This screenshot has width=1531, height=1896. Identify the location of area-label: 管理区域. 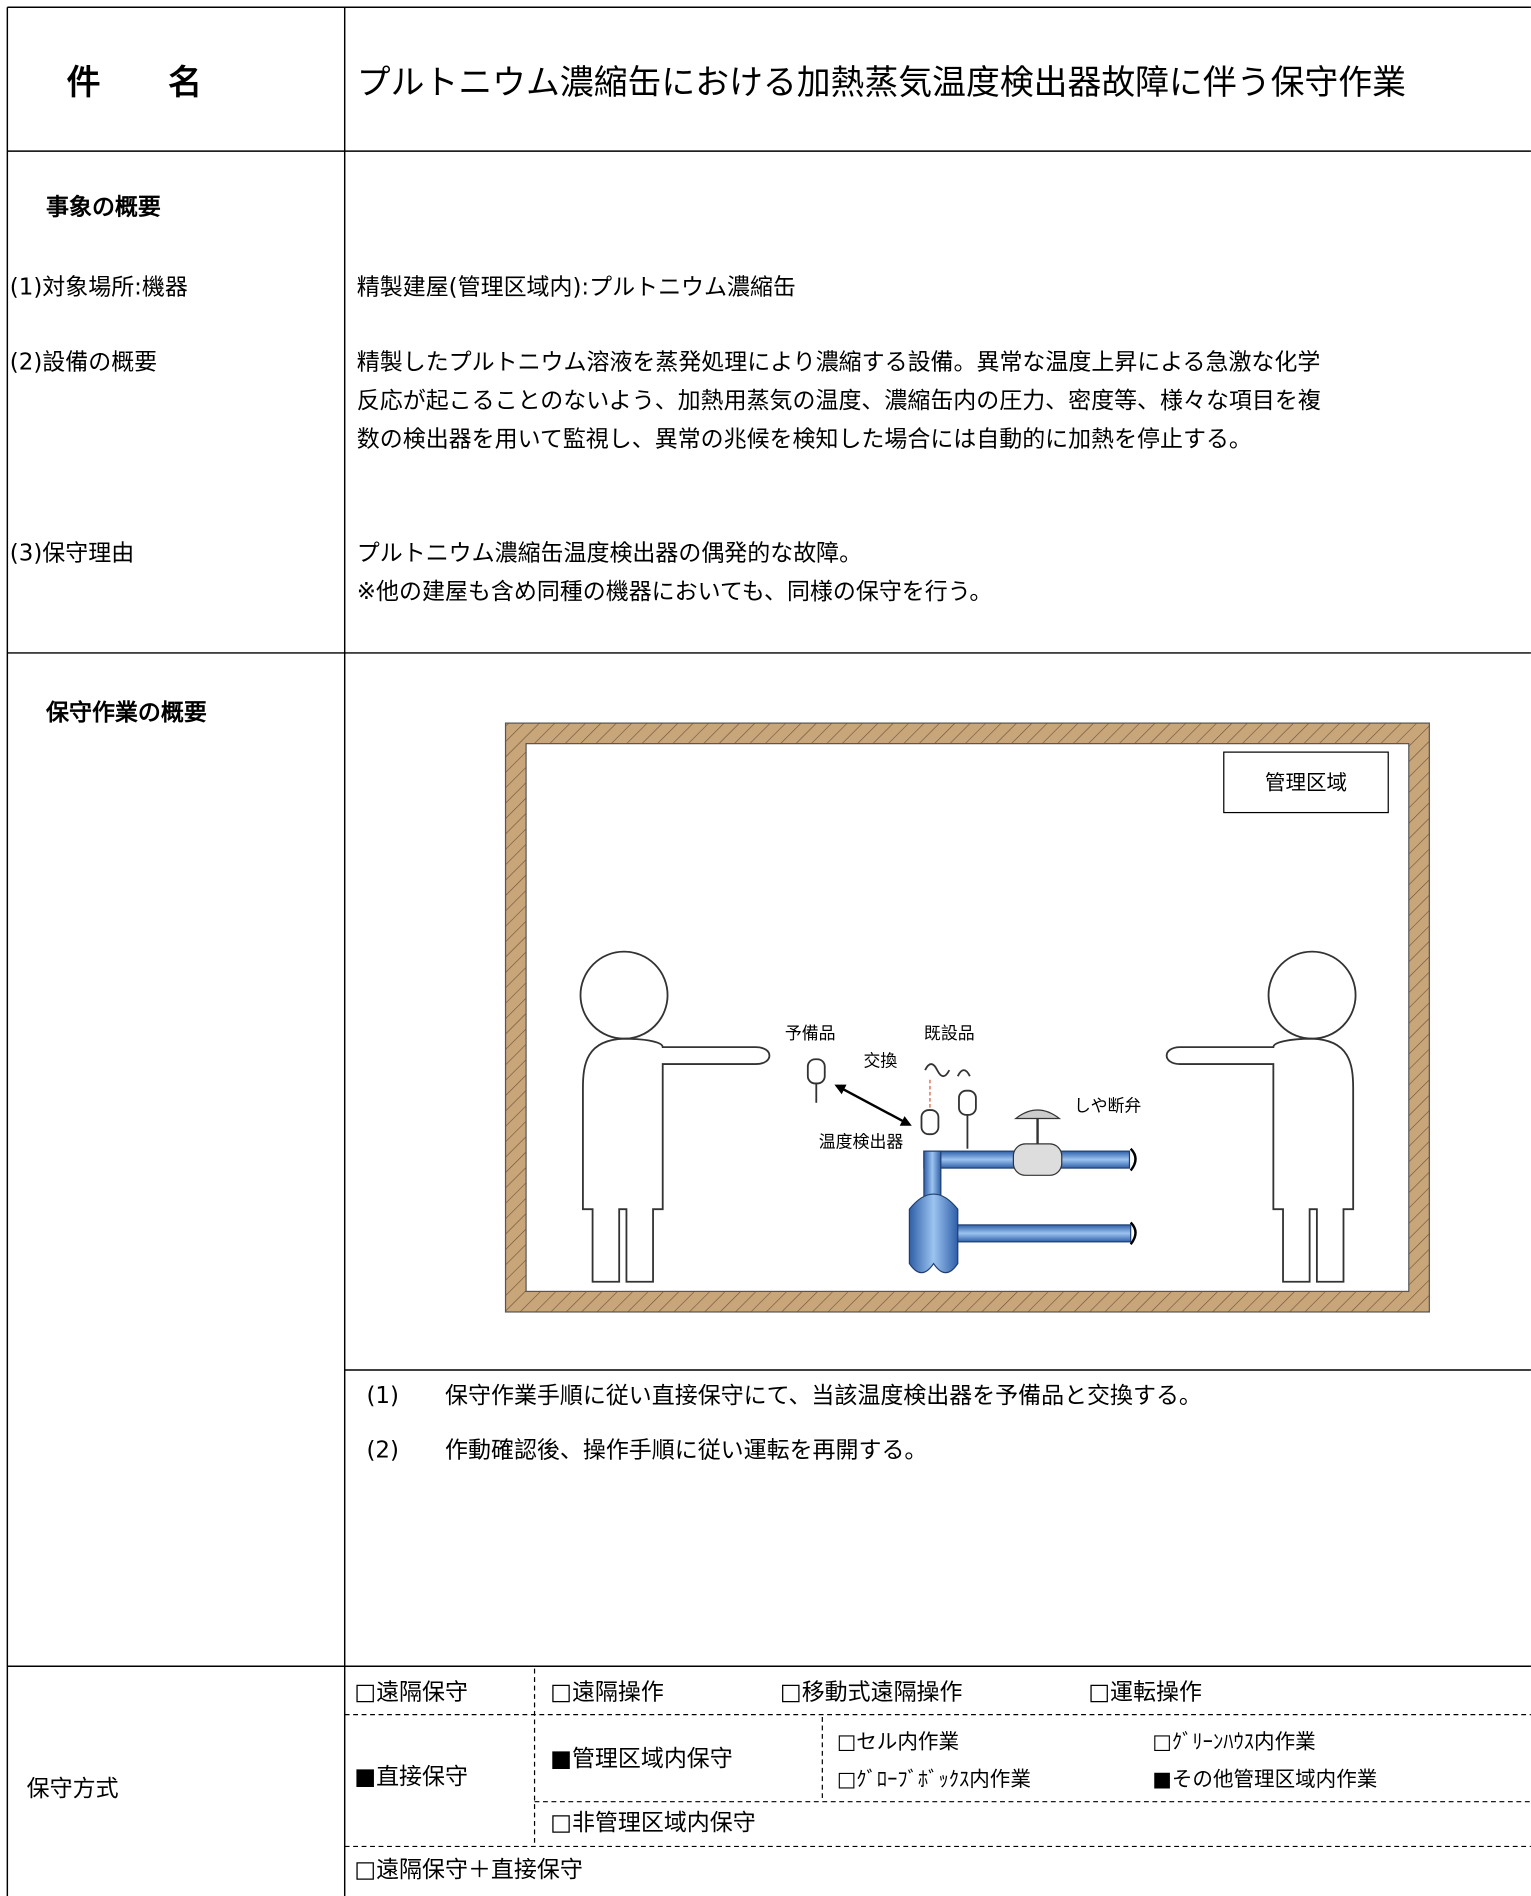
(1306, 783).